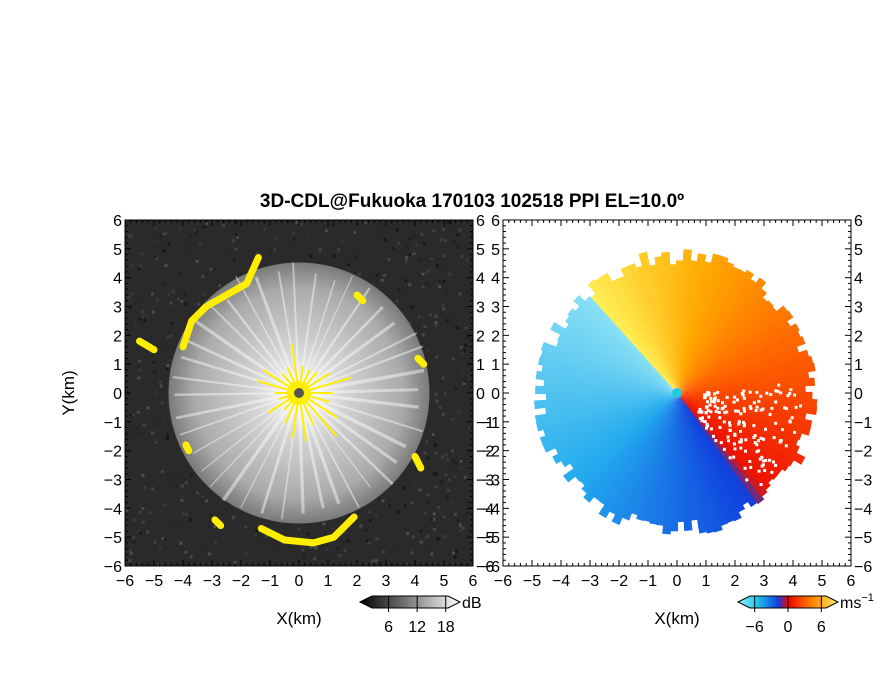  Describe the element at coordinates (821, 627) in the screenshot. I see `colorbar-tick-label: 6` at that location.